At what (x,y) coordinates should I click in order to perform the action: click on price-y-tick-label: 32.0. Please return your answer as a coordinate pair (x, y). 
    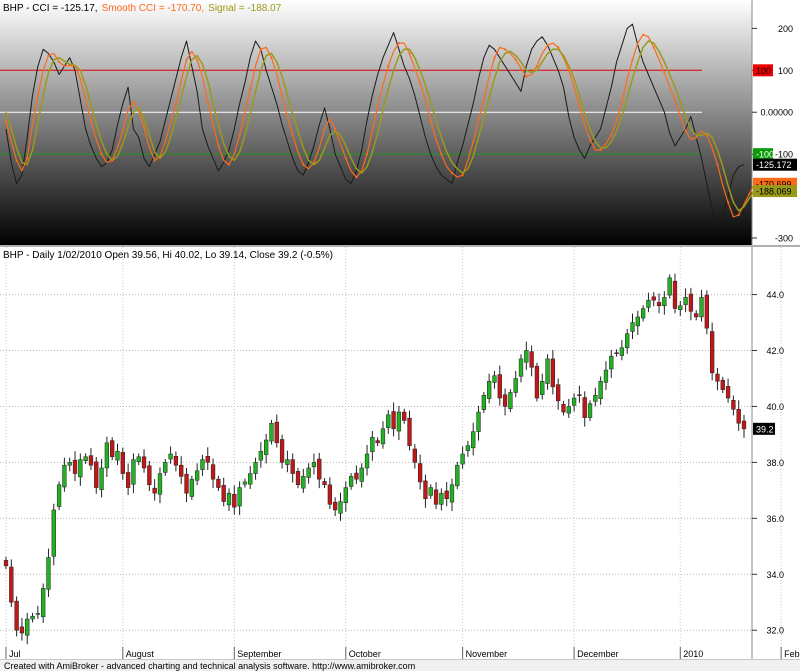
    Looking at the image, I should click on (775, 631).